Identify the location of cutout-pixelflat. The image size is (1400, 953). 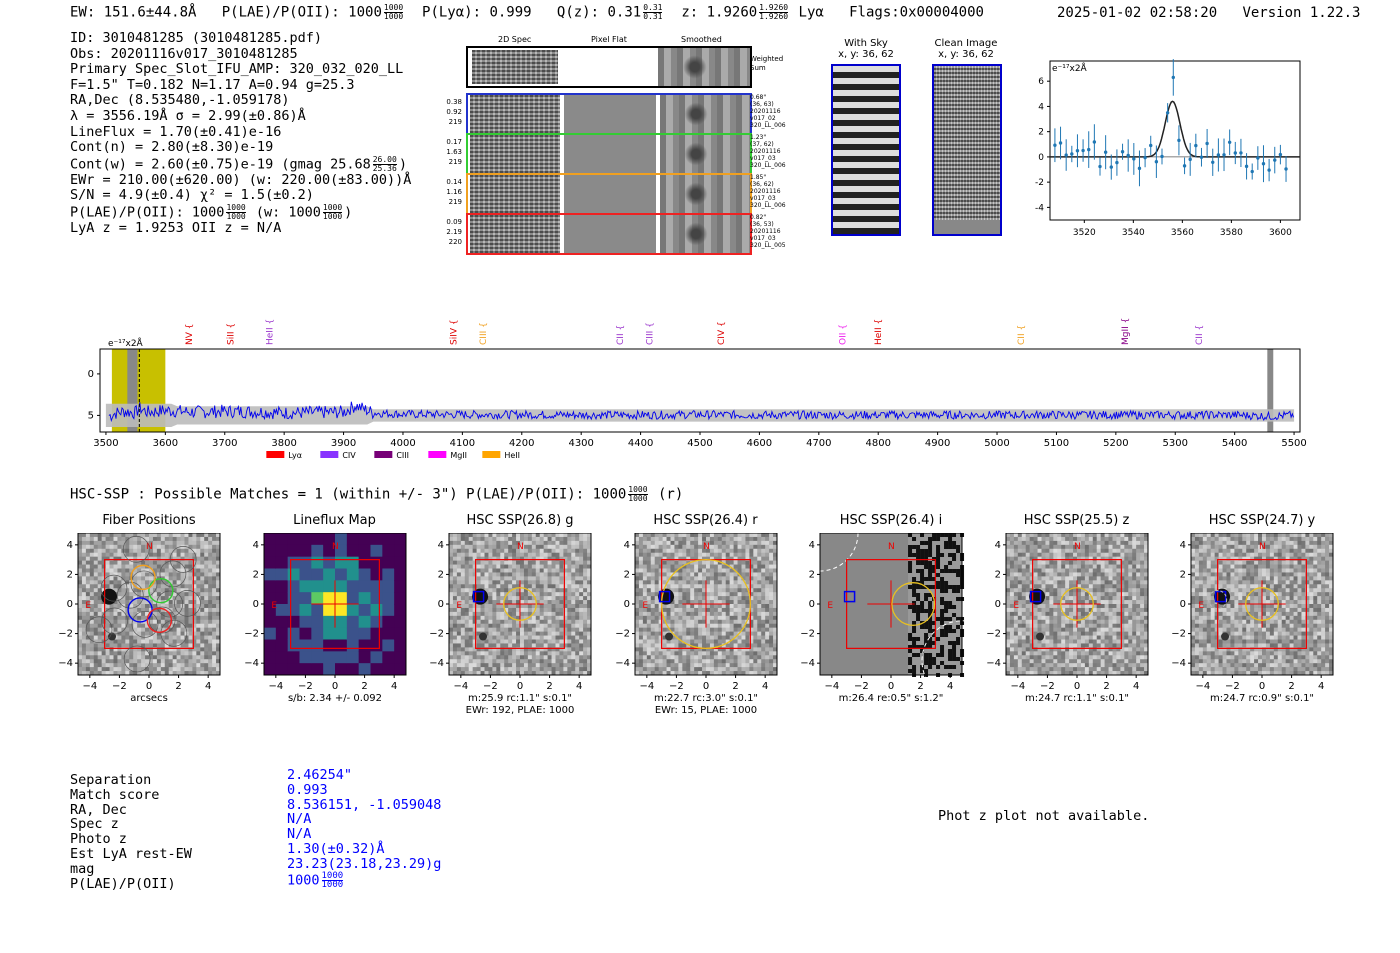
(610, 154).